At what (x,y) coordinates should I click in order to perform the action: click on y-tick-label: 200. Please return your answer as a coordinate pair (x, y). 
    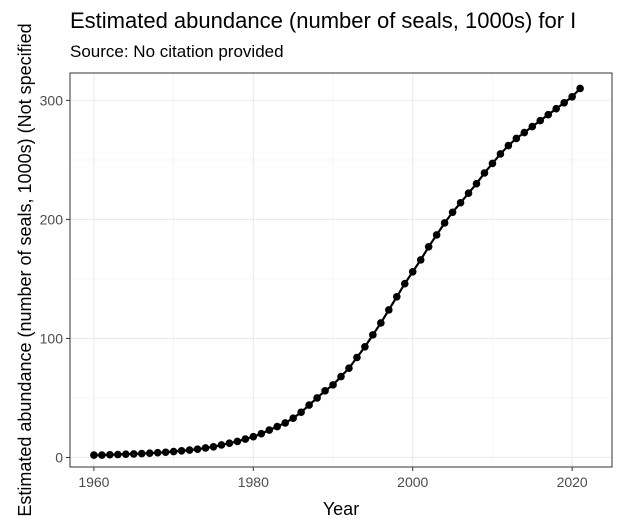
    Looking at the image, I should click on (52, 219).